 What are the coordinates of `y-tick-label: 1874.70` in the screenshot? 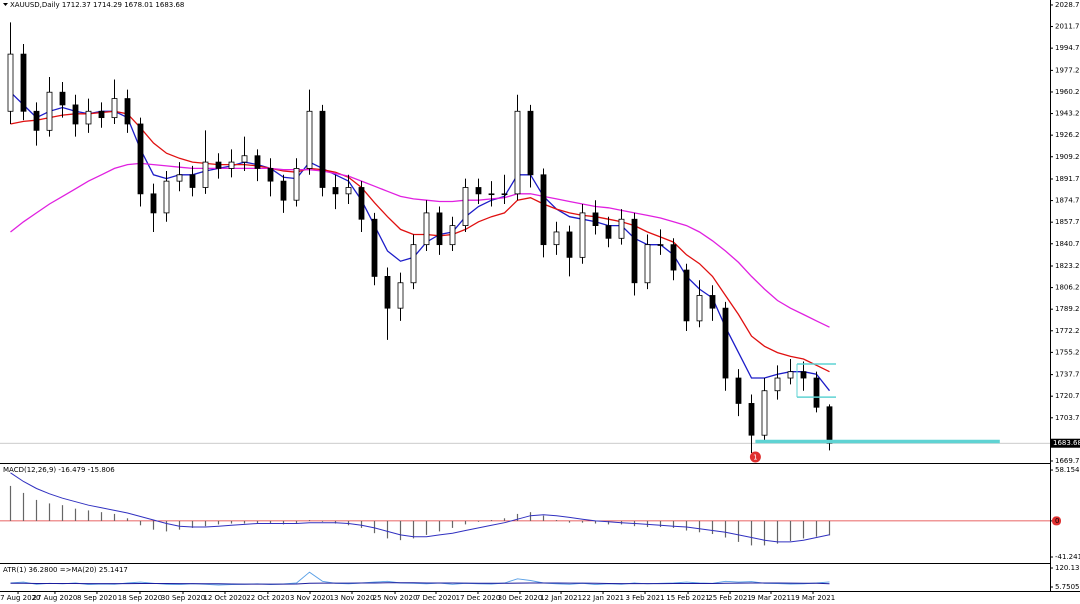 It's located at (1067, 201).